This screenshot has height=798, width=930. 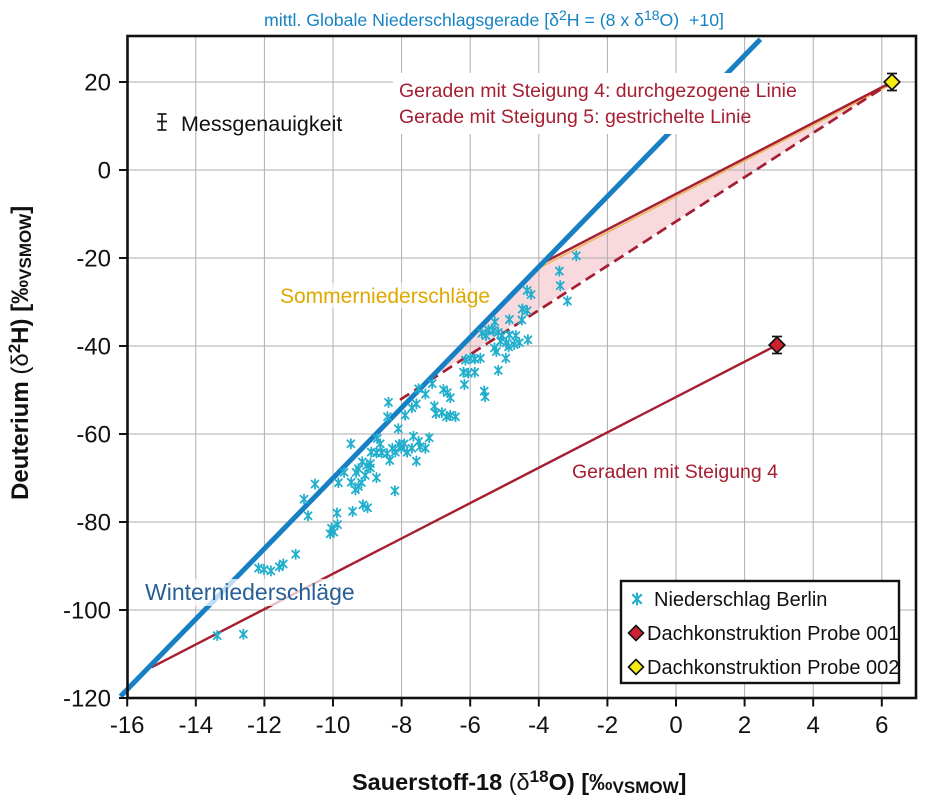 What do you see at coordinates (264, 725) in the screenshot?
I see `svg-text: -12` at bounding box center [264, 725].